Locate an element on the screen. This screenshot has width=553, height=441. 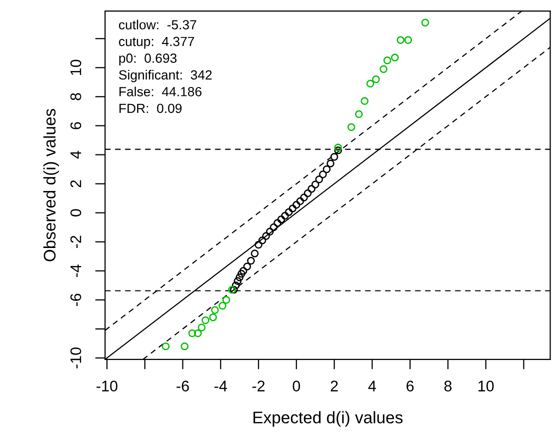
x-tick-label: 10 is located at coordinates (486, 386).